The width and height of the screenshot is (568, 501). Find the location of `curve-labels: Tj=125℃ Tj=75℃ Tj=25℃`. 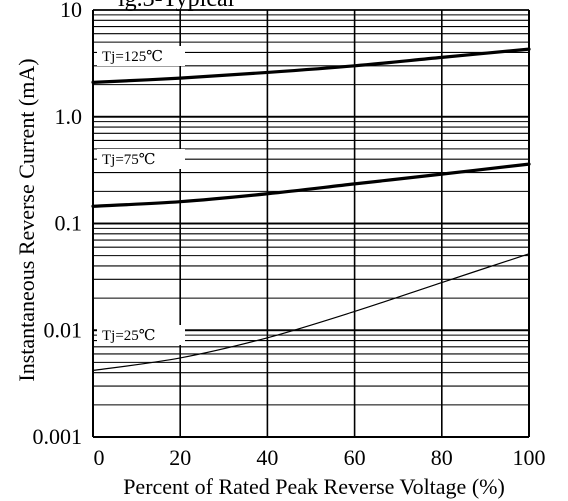

curve-labels: Tj=125℃ Tj=75℃ Tj=25℃ is located at coordinates (141, 195).